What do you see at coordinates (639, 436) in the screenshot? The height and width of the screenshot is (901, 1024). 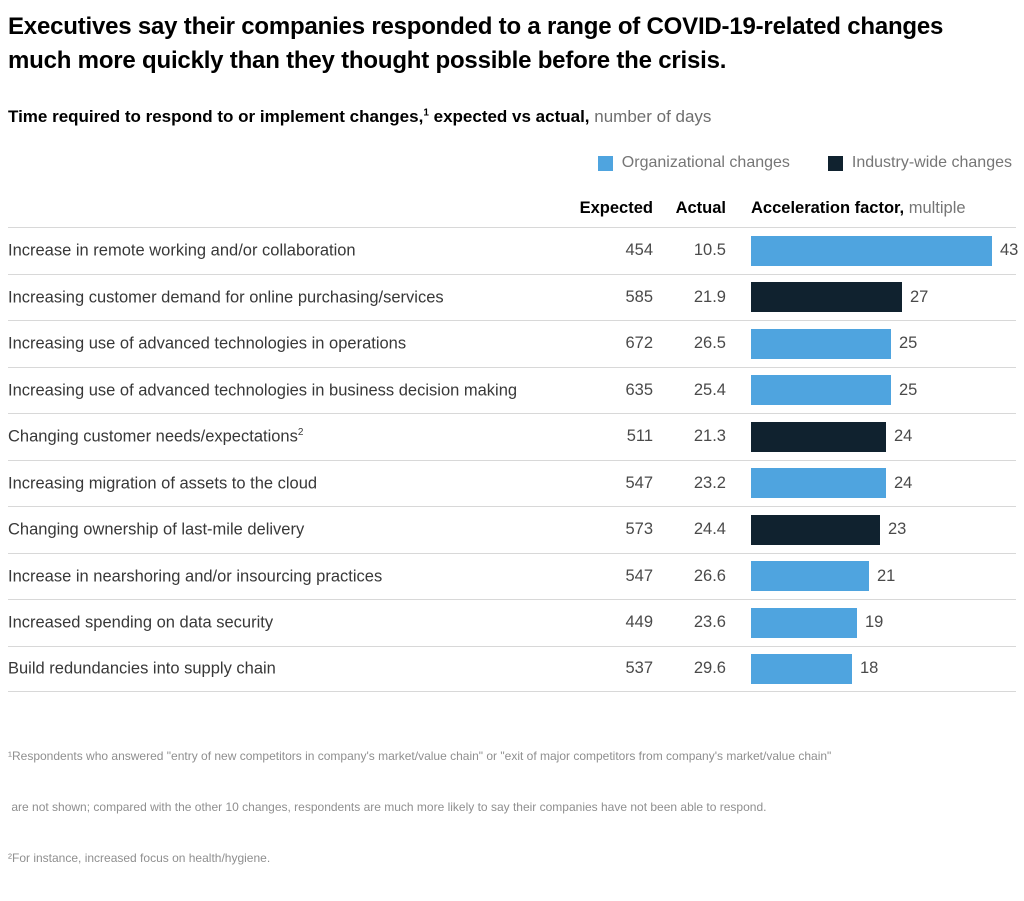 I see `expected-value: 511` at bounding box center [639, 436].